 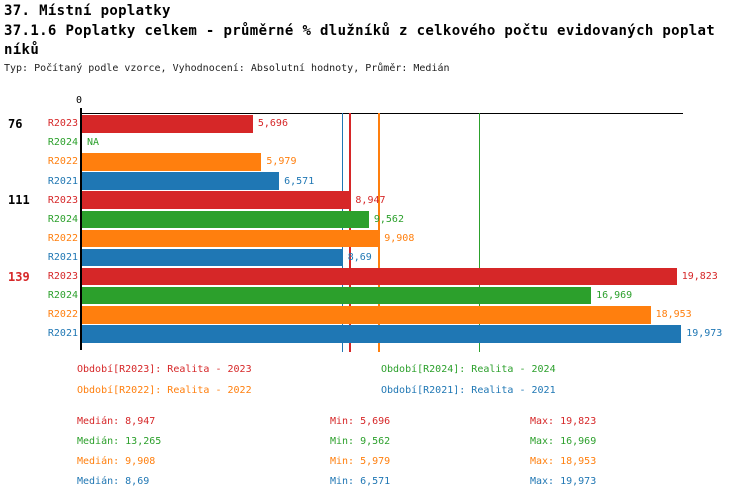 I want to click on stat-min-r2022: Min: 5,979, so click(x=360, y=461).